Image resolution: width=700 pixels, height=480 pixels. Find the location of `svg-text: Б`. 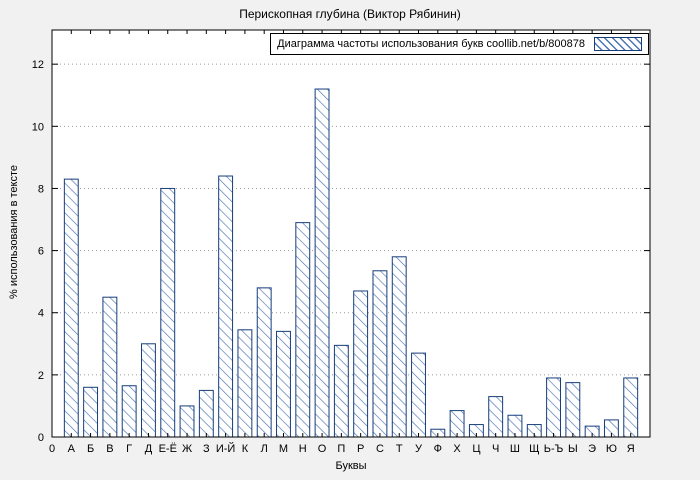

svg-text: Б is located at coordinates (90, 449).